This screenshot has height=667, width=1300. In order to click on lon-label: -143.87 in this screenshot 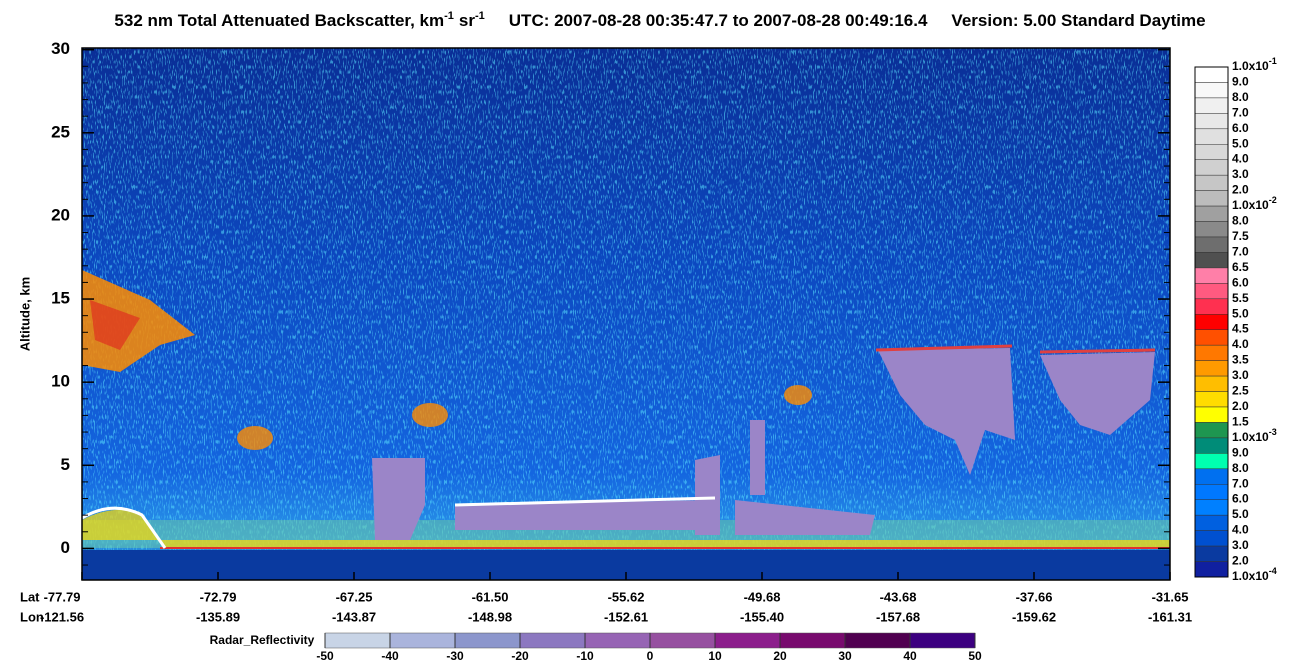, I will do `click(354, 616)`.